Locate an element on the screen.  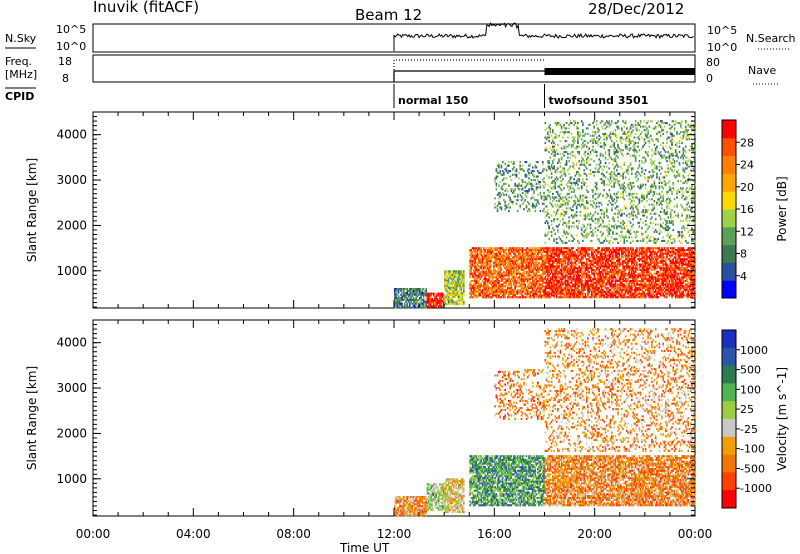
nsky-tick-top: 10^5 is located at coordinates (71, 29).